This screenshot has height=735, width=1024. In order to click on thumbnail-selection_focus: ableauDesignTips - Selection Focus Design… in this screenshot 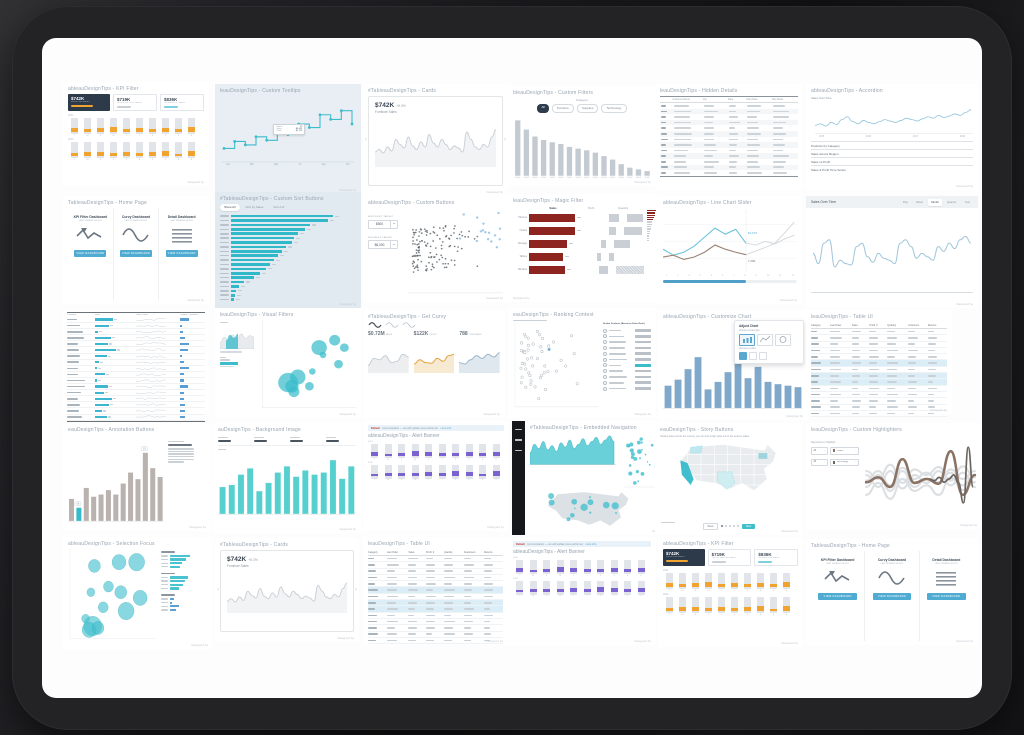, I will do `click(138, 593)`.